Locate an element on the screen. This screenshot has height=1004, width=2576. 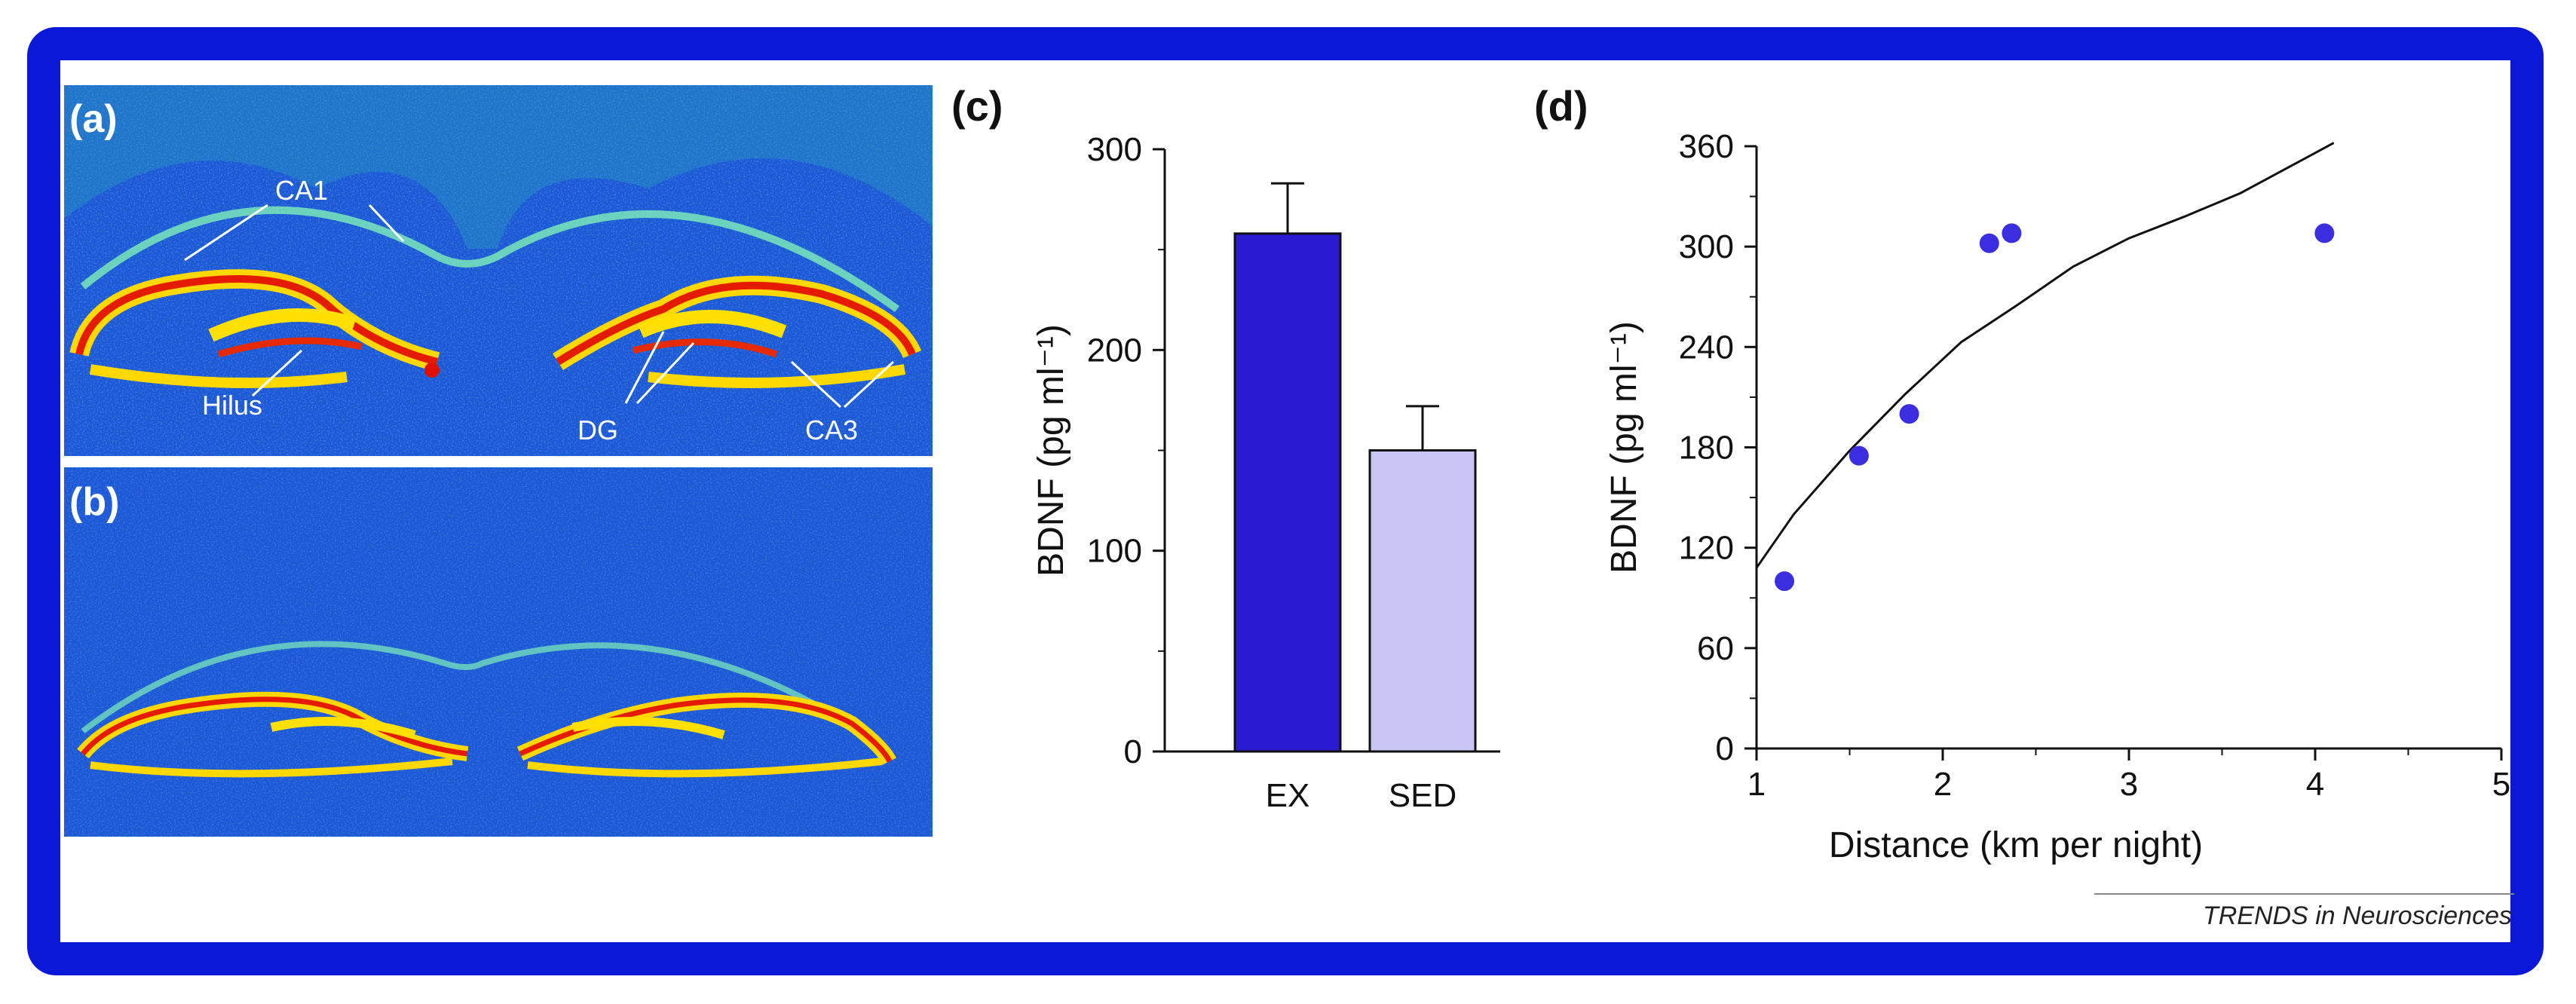
chart-c-y-ticks: 0 100 200 300 is located at coordinates (1126, 450).